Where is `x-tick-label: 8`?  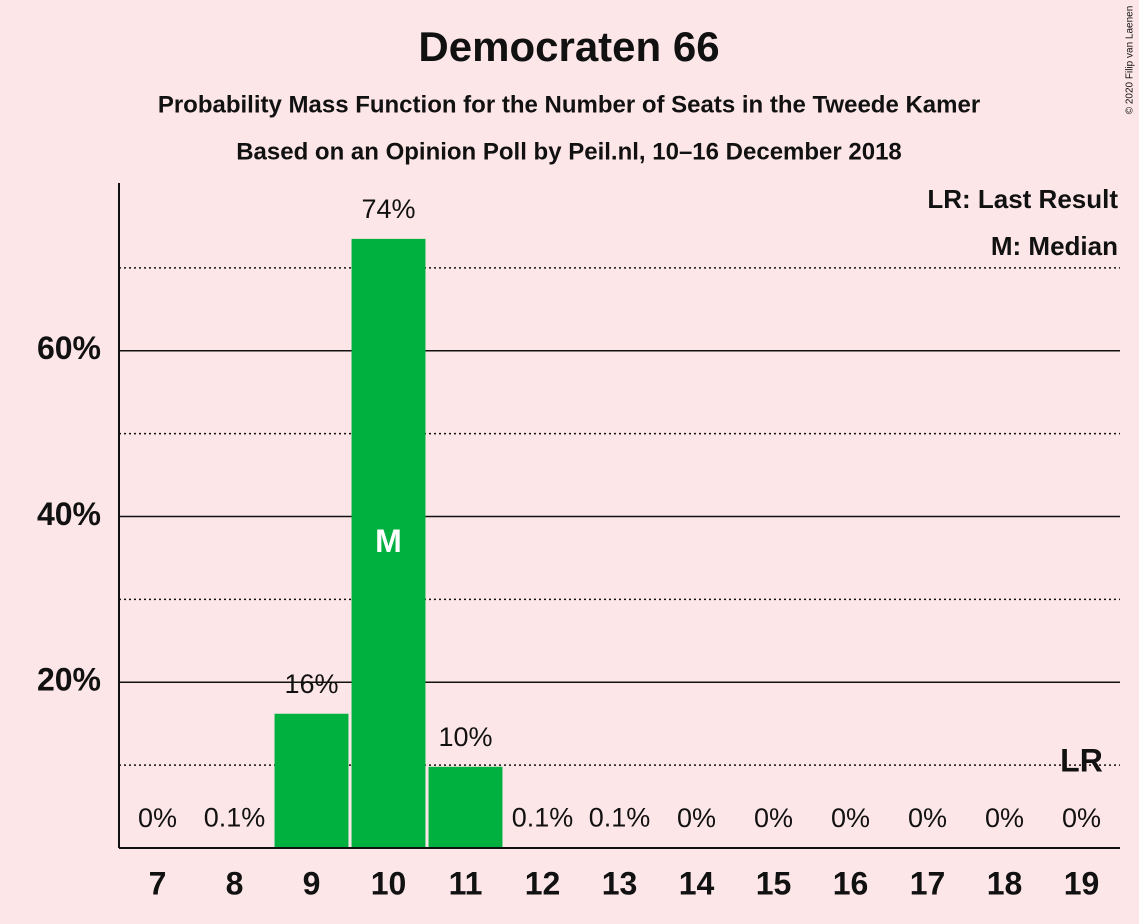
x-tick-label: 8 is located at coordinates (235, 883).